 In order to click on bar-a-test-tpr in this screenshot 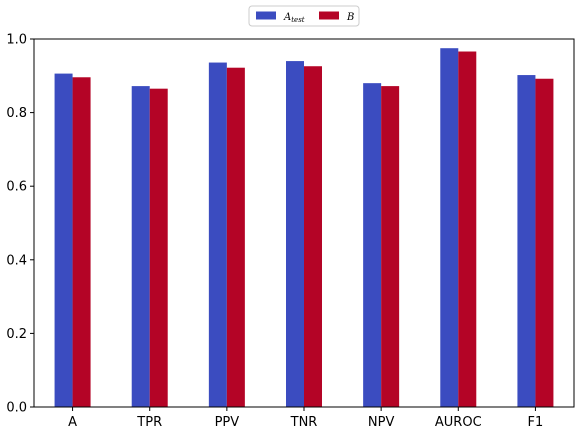, I will do `click(140, 246)`.